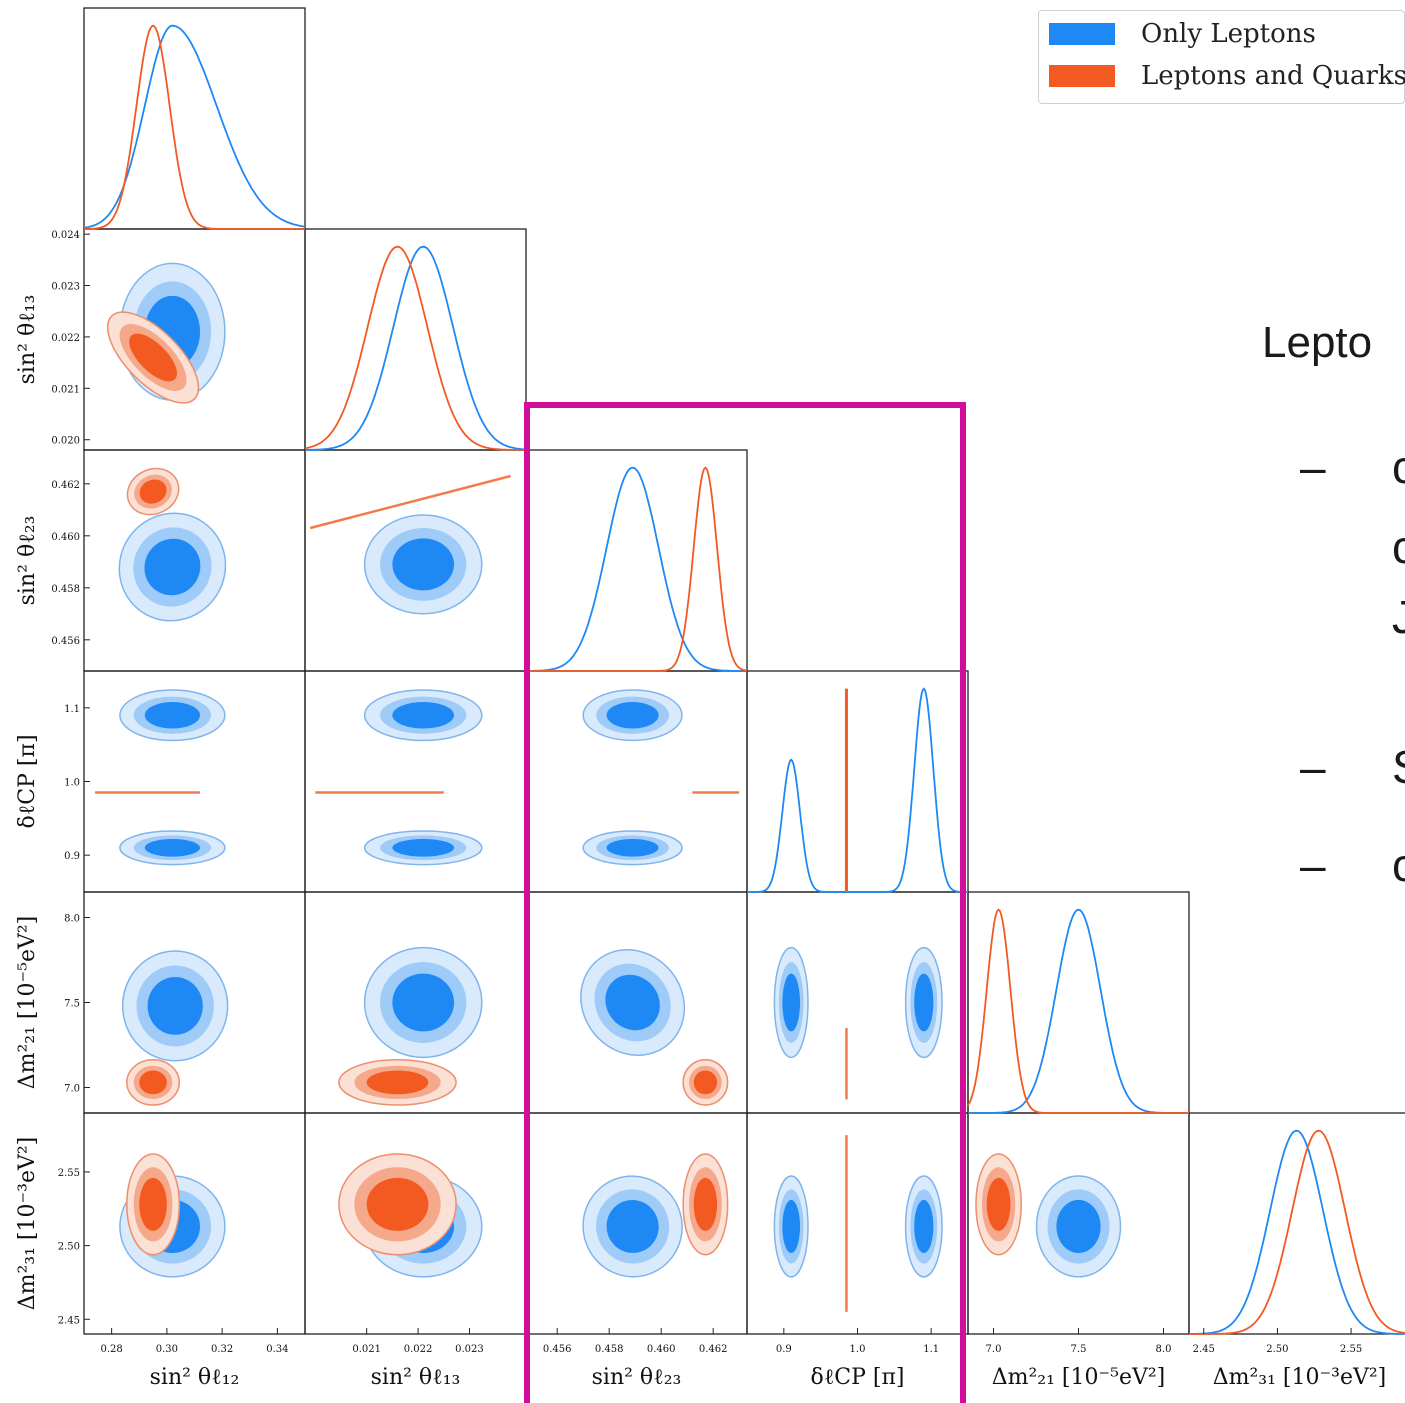 This screenshot has width=1405, height=1403. What do you see at coordinates (994, 1349) in the screenshot?
I see `x-tick-label: 7.0` at bounding box center [994, 1349].